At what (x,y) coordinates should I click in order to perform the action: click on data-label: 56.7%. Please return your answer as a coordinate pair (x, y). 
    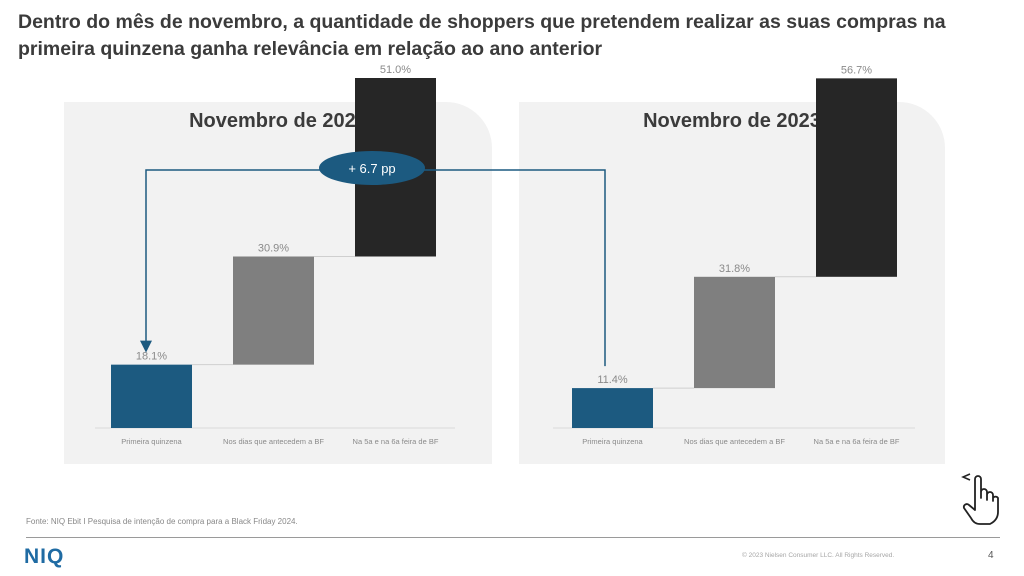
    Looking at the image, I should click on (856, 70).